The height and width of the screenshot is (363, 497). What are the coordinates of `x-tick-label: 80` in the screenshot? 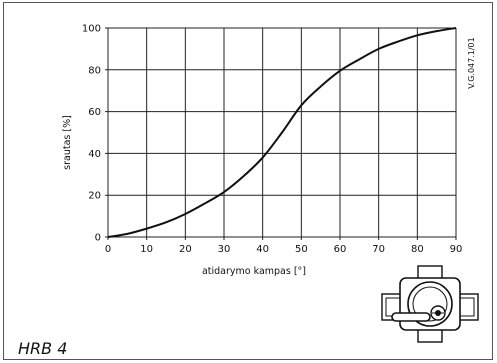 It's located at (417, 249).